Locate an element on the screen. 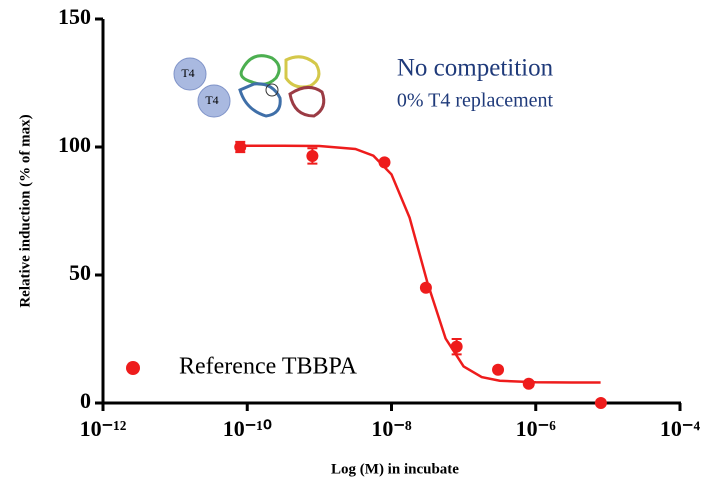  y-tick-label: 100 is located at coordinates (74, 144).